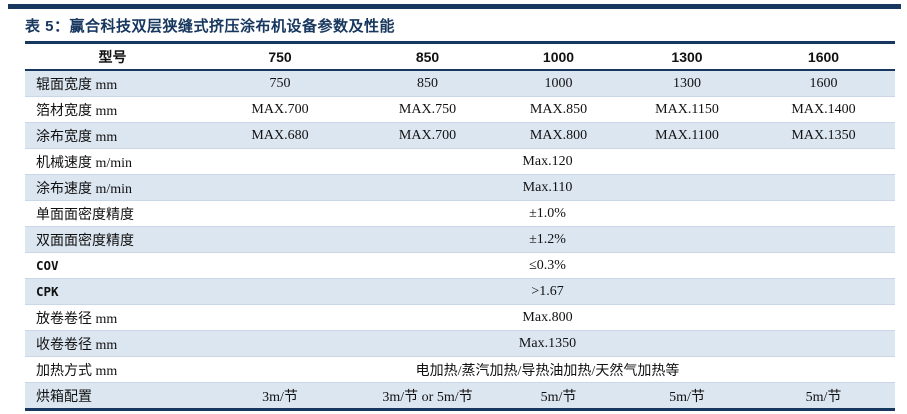 The width and height of the screenshot is (907, 414). I want to click on cell-value: MAX.1150, so click(687, 109).